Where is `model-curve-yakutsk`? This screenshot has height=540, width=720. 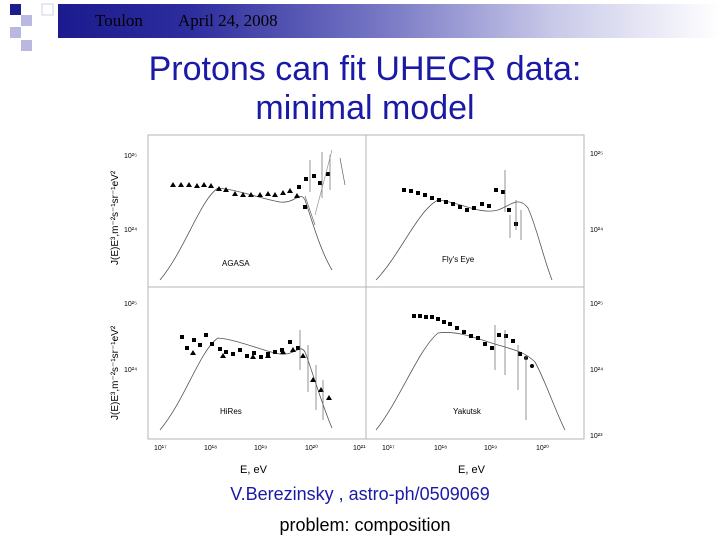
model-curve-yakutsk is located at coordinates (470, 381).